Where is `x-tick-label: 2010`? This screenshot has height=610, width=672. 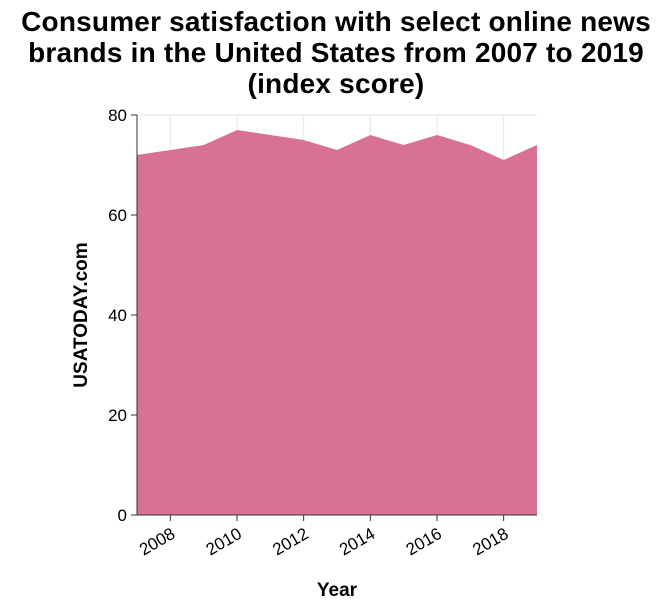
x-tick-label: 2010 is located at coordinates (224, 541).